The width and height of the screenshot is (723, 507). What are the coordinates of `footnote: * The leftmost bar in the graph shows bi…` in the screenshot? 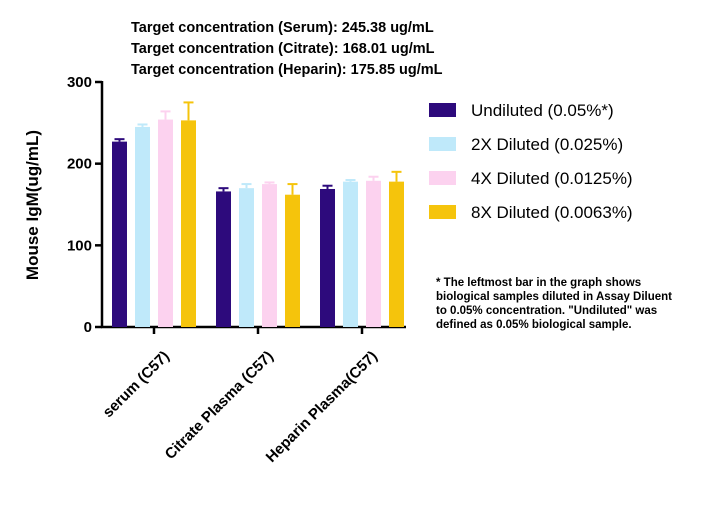 It's located at (576, 304).